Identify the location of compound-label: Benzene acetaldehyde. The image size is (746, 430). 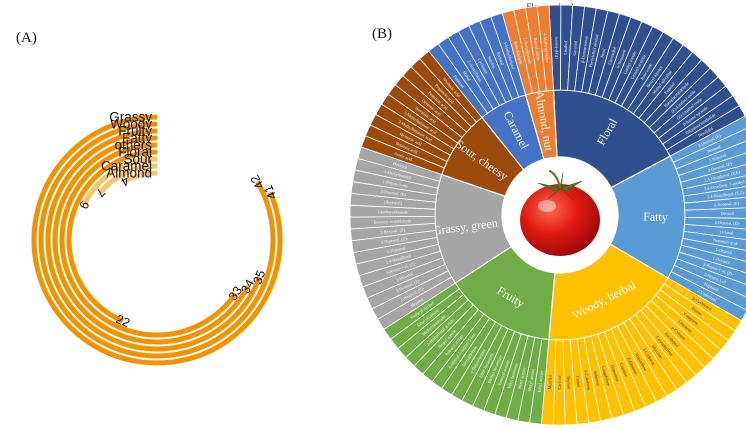
(393, 221).